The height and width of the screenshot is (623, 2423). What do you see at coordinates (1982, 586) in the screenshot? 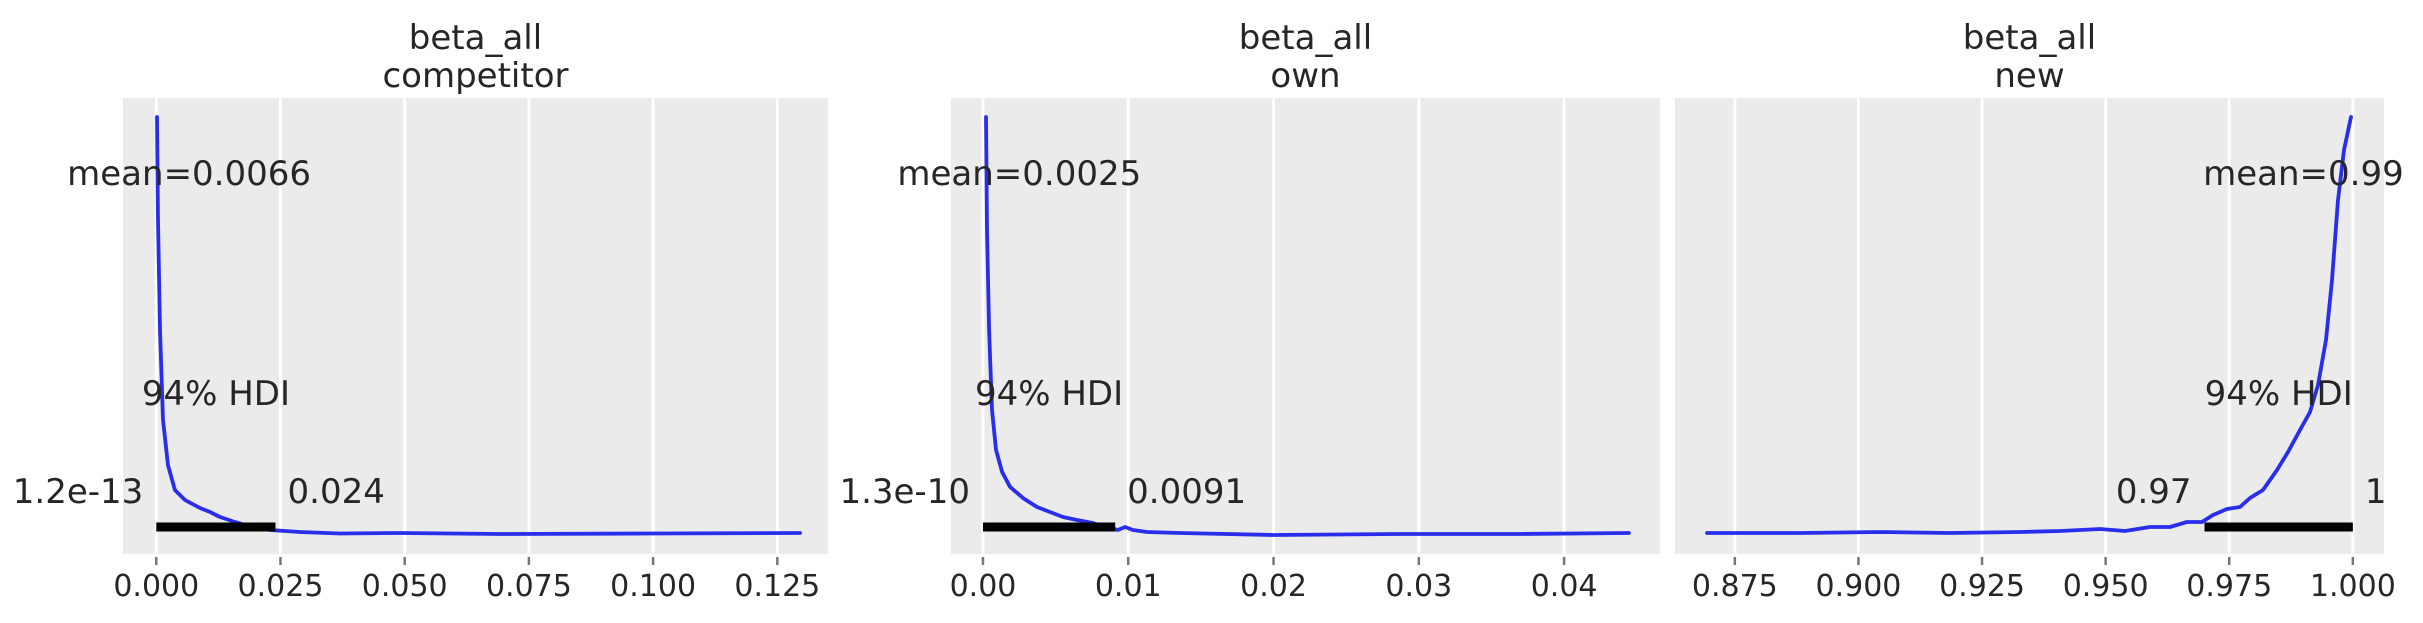
I see `x-tick-label: 0.925` at bounding box center [1982, 586].